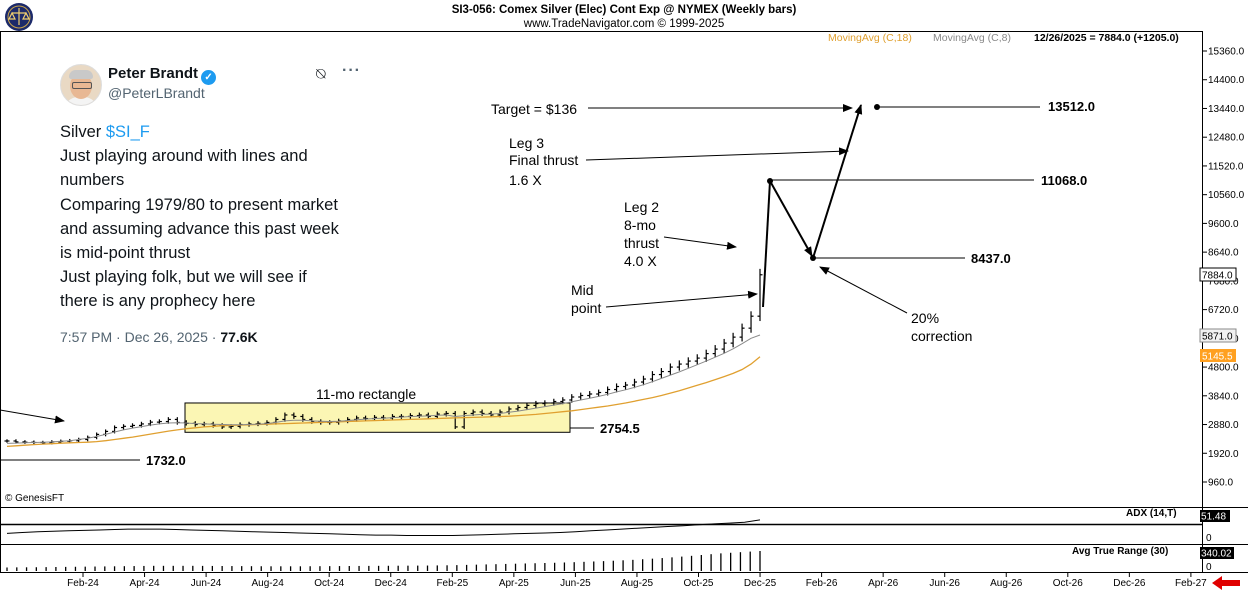  I want to click on ma8-line, so click(383, 389).